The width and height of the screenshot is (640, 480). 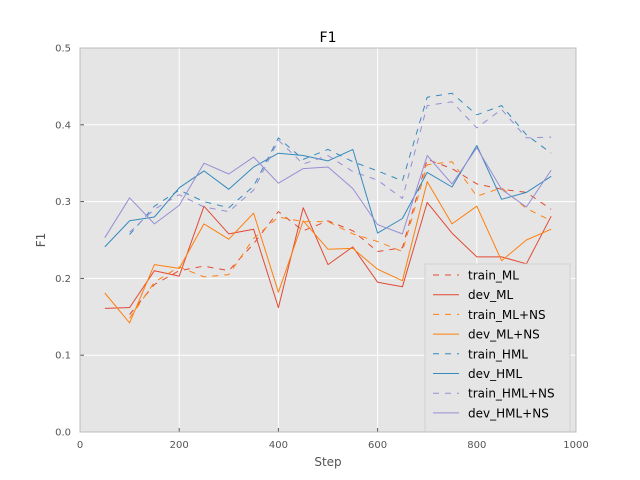 What do you see at coordinates (63, 202) in the screenshot?
I see `y-tick-label: 0.3` at bounding box center [63, 202].